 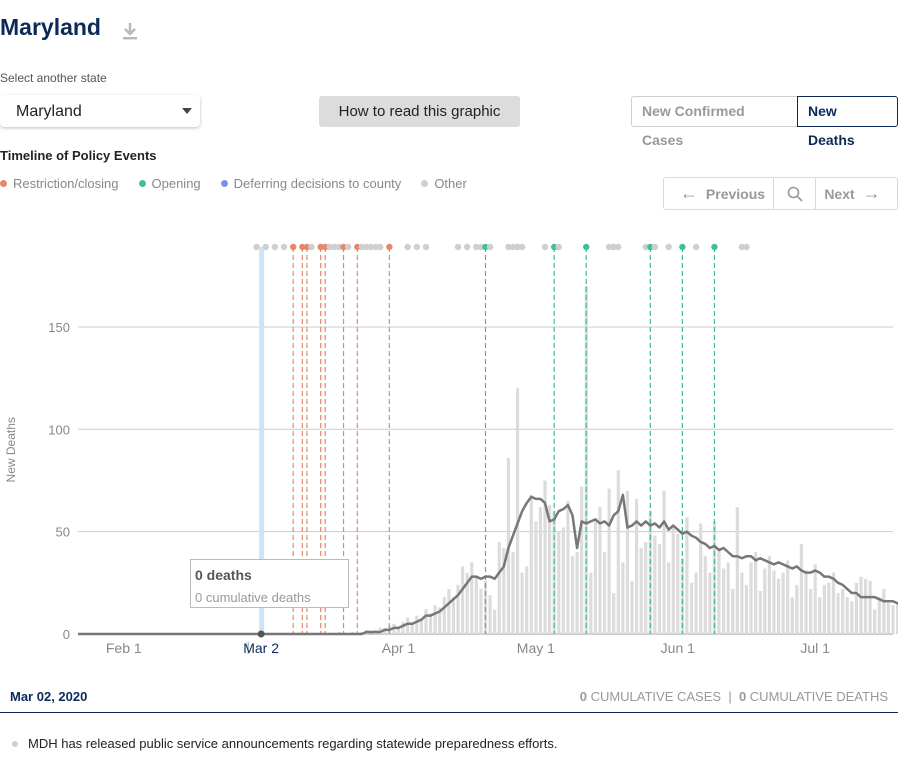 What do you see at coordinates (310, 183) in the screenshot?
I see `legend-item-deferring: Deferring decisions to county` at bounding box center [310, 183].